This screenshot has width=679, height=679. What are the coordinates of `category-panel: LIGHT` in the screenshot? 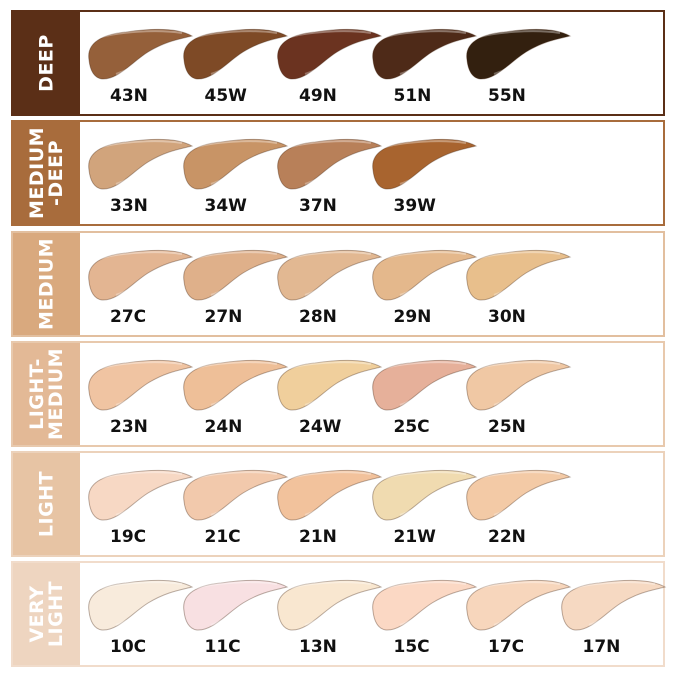 It's located at (46, 504).